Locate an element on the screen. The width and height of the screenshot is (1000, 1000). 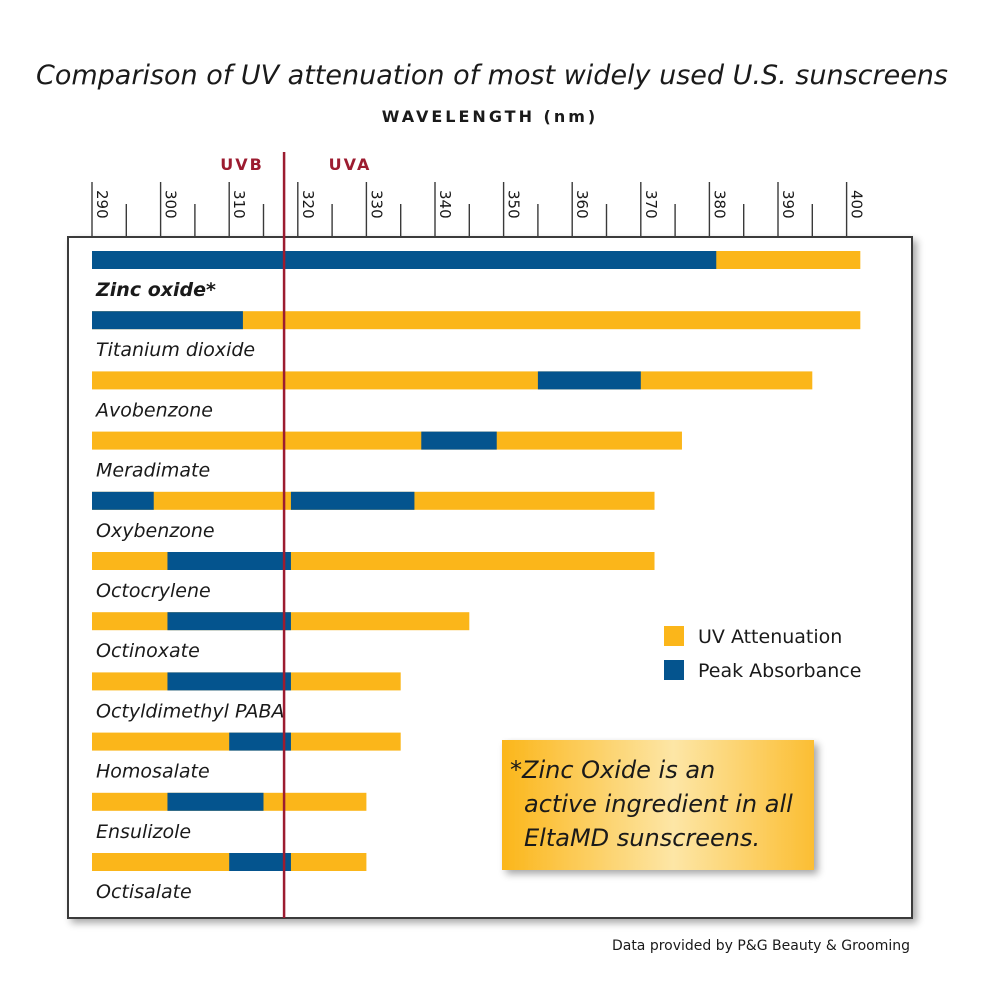
x-tick-label: 390 is located at coordinates (788, 204).